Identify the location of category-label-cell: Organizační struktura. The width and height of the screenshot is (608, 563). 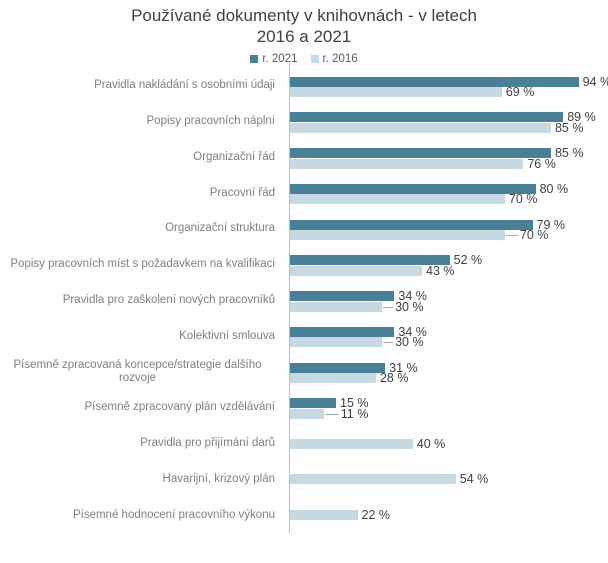
(141, 229).